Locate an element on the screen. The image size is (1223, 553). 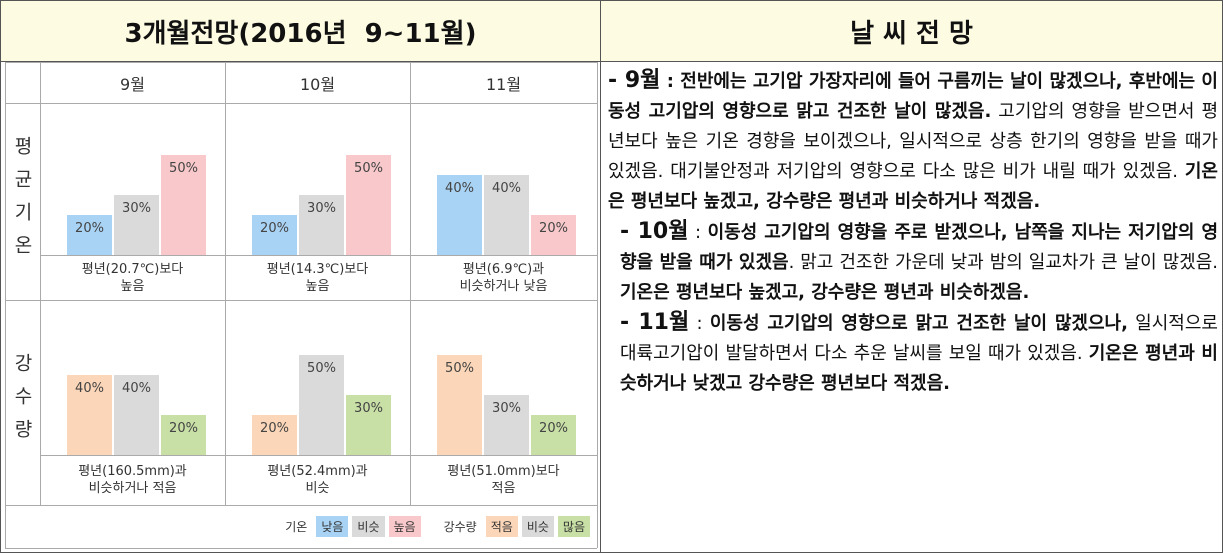
left-header: 3개월전망(2016년 9~11월) is located at coordinates (300, 31).